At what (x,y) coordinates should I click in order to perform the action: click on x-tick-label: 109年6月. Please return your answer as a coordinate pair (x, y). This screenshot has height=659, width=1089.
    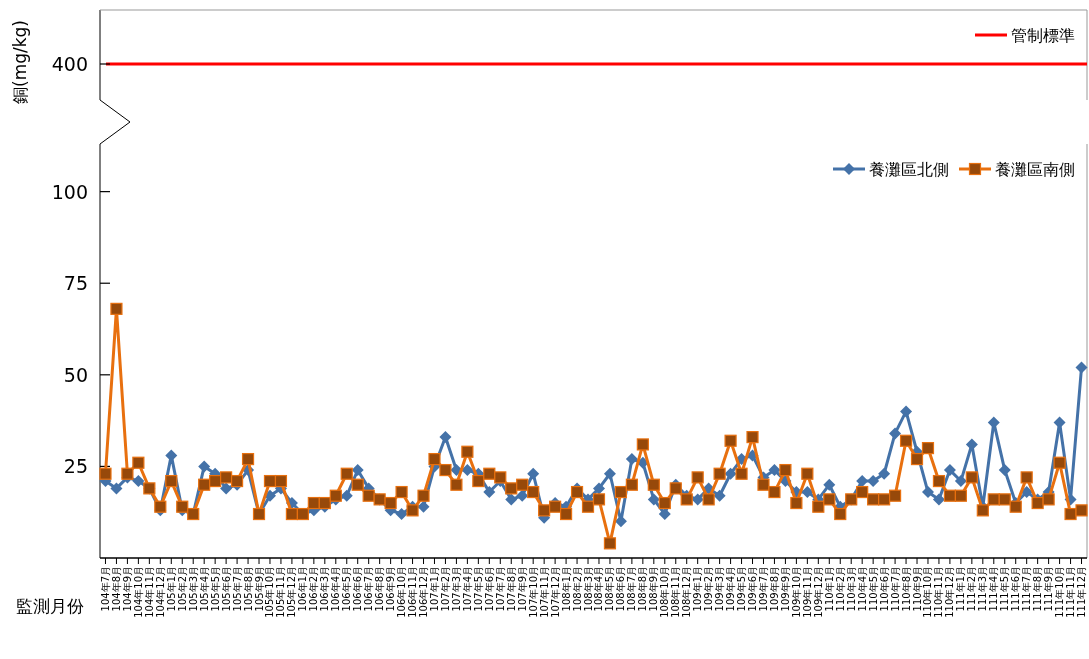
    Looking at the image, I should click on (753, 589).